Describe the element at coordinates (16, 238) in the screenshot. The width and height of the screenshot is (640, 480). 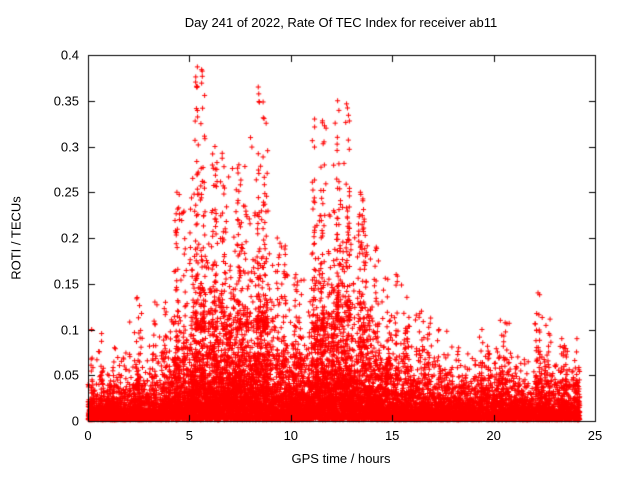
I see `y-axis-label: ROTI / TECUs` at that location.